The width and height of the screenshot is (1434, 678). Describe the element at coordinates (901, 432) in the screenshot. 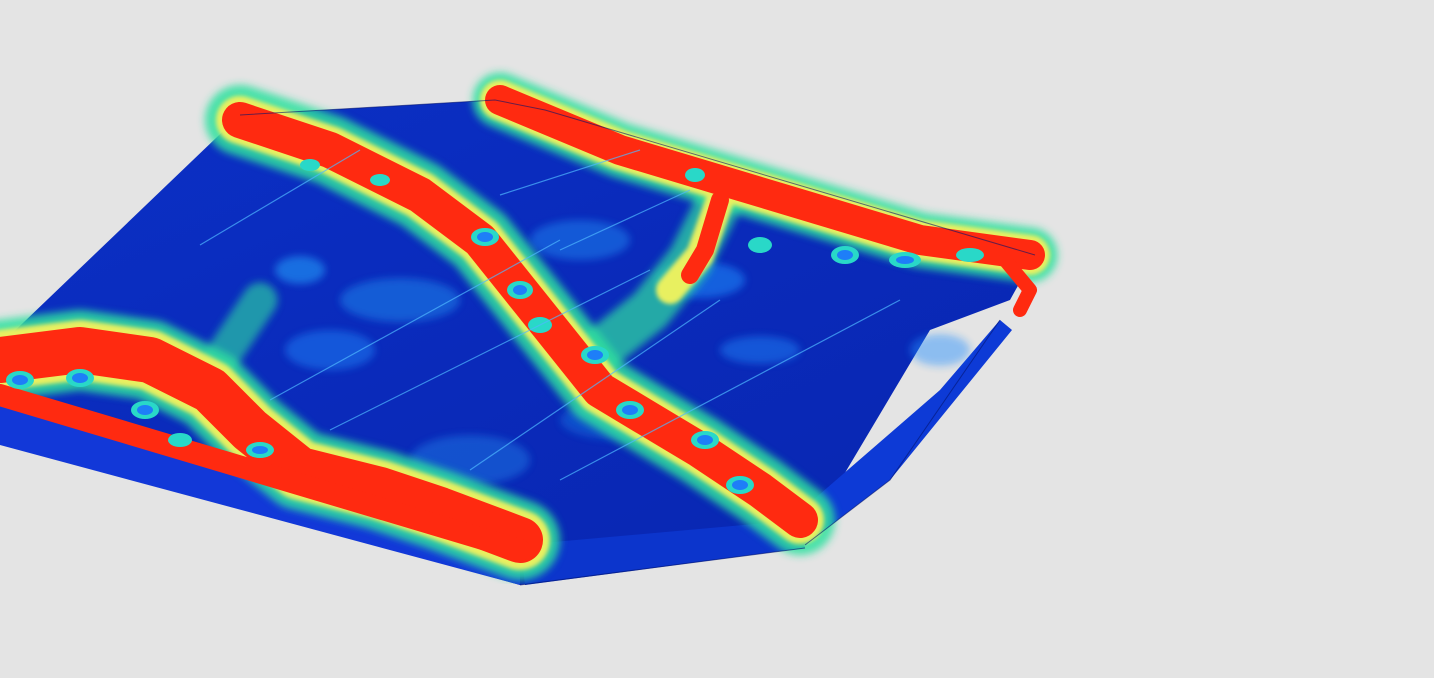

I see `right-side-face` at that location.